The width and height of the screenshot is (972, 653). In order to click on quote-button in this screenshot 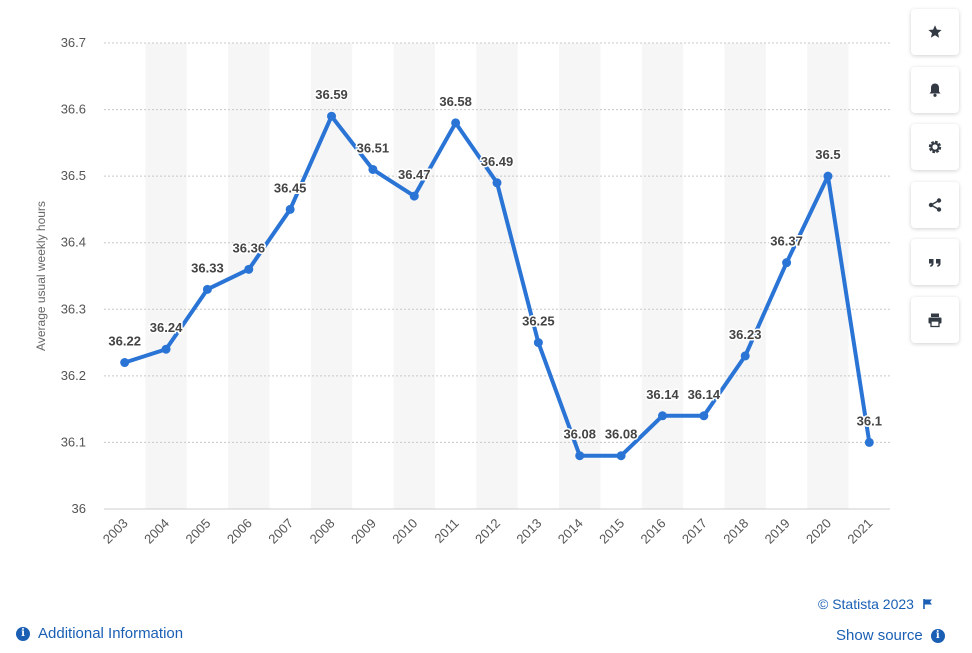, I will do `click(935, 262)`.